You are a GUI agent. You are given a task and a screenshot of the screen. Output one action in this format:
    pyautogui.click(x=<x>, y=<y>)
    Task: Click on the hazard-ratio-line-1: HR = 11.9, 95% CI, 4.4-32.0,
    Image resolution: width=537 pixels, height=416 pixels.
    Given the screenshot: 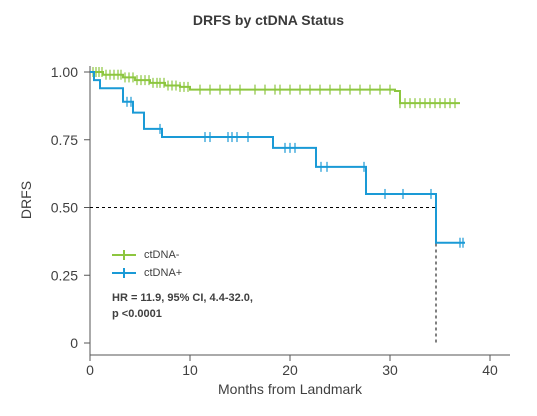 What is the action you would take?
    pyautogui.click(x=182, y=298)
    